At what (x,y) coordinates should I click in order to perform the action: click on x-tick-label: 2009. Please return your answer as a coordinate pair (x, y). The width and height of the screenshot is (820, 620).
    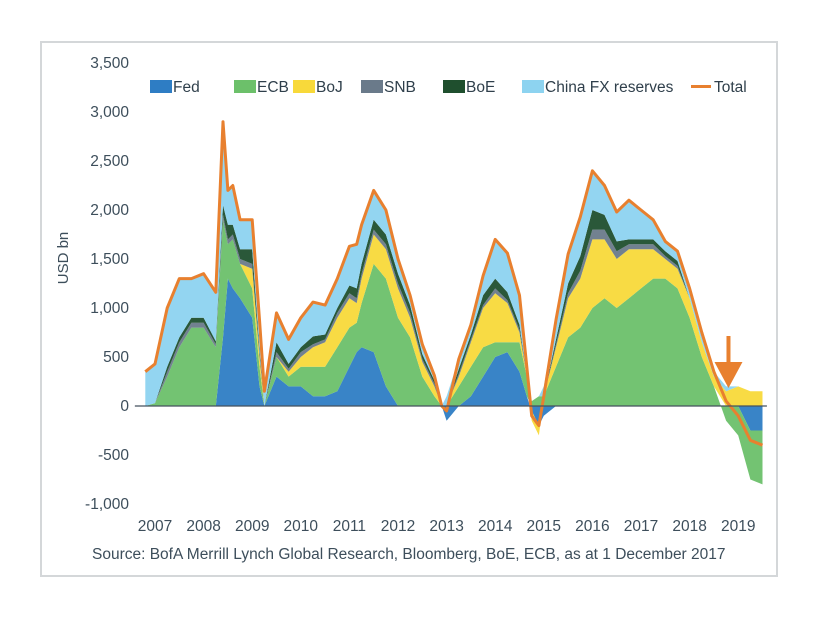
    Looking at the image, I should click on (252, 526).